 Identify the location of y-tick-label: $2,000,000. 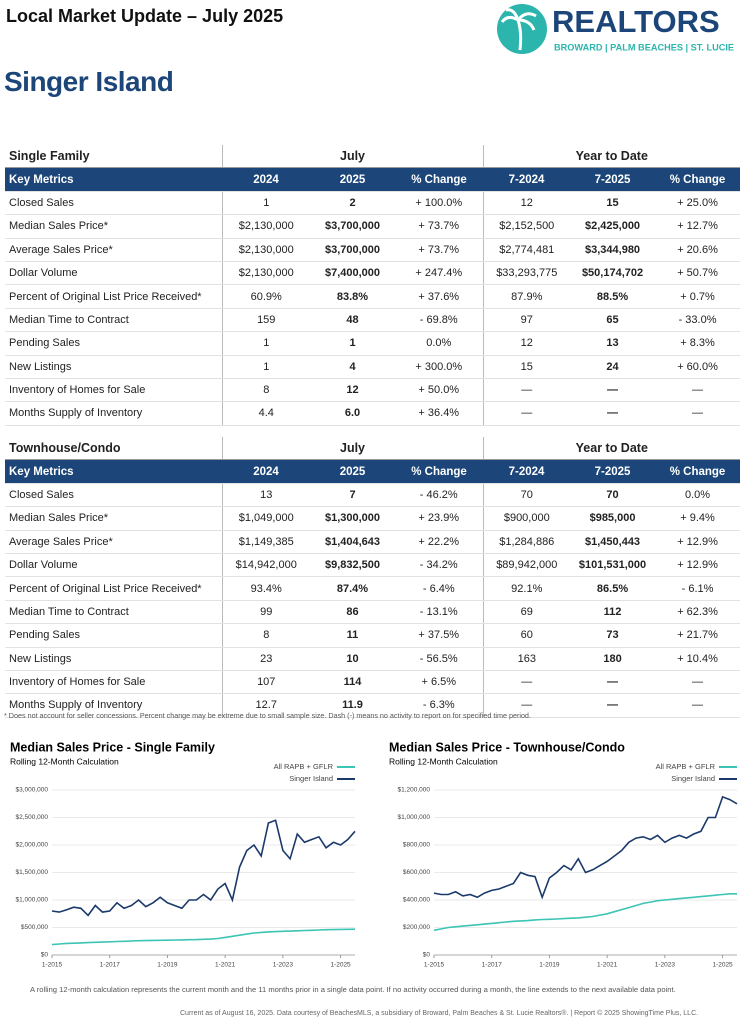
(31, 845).